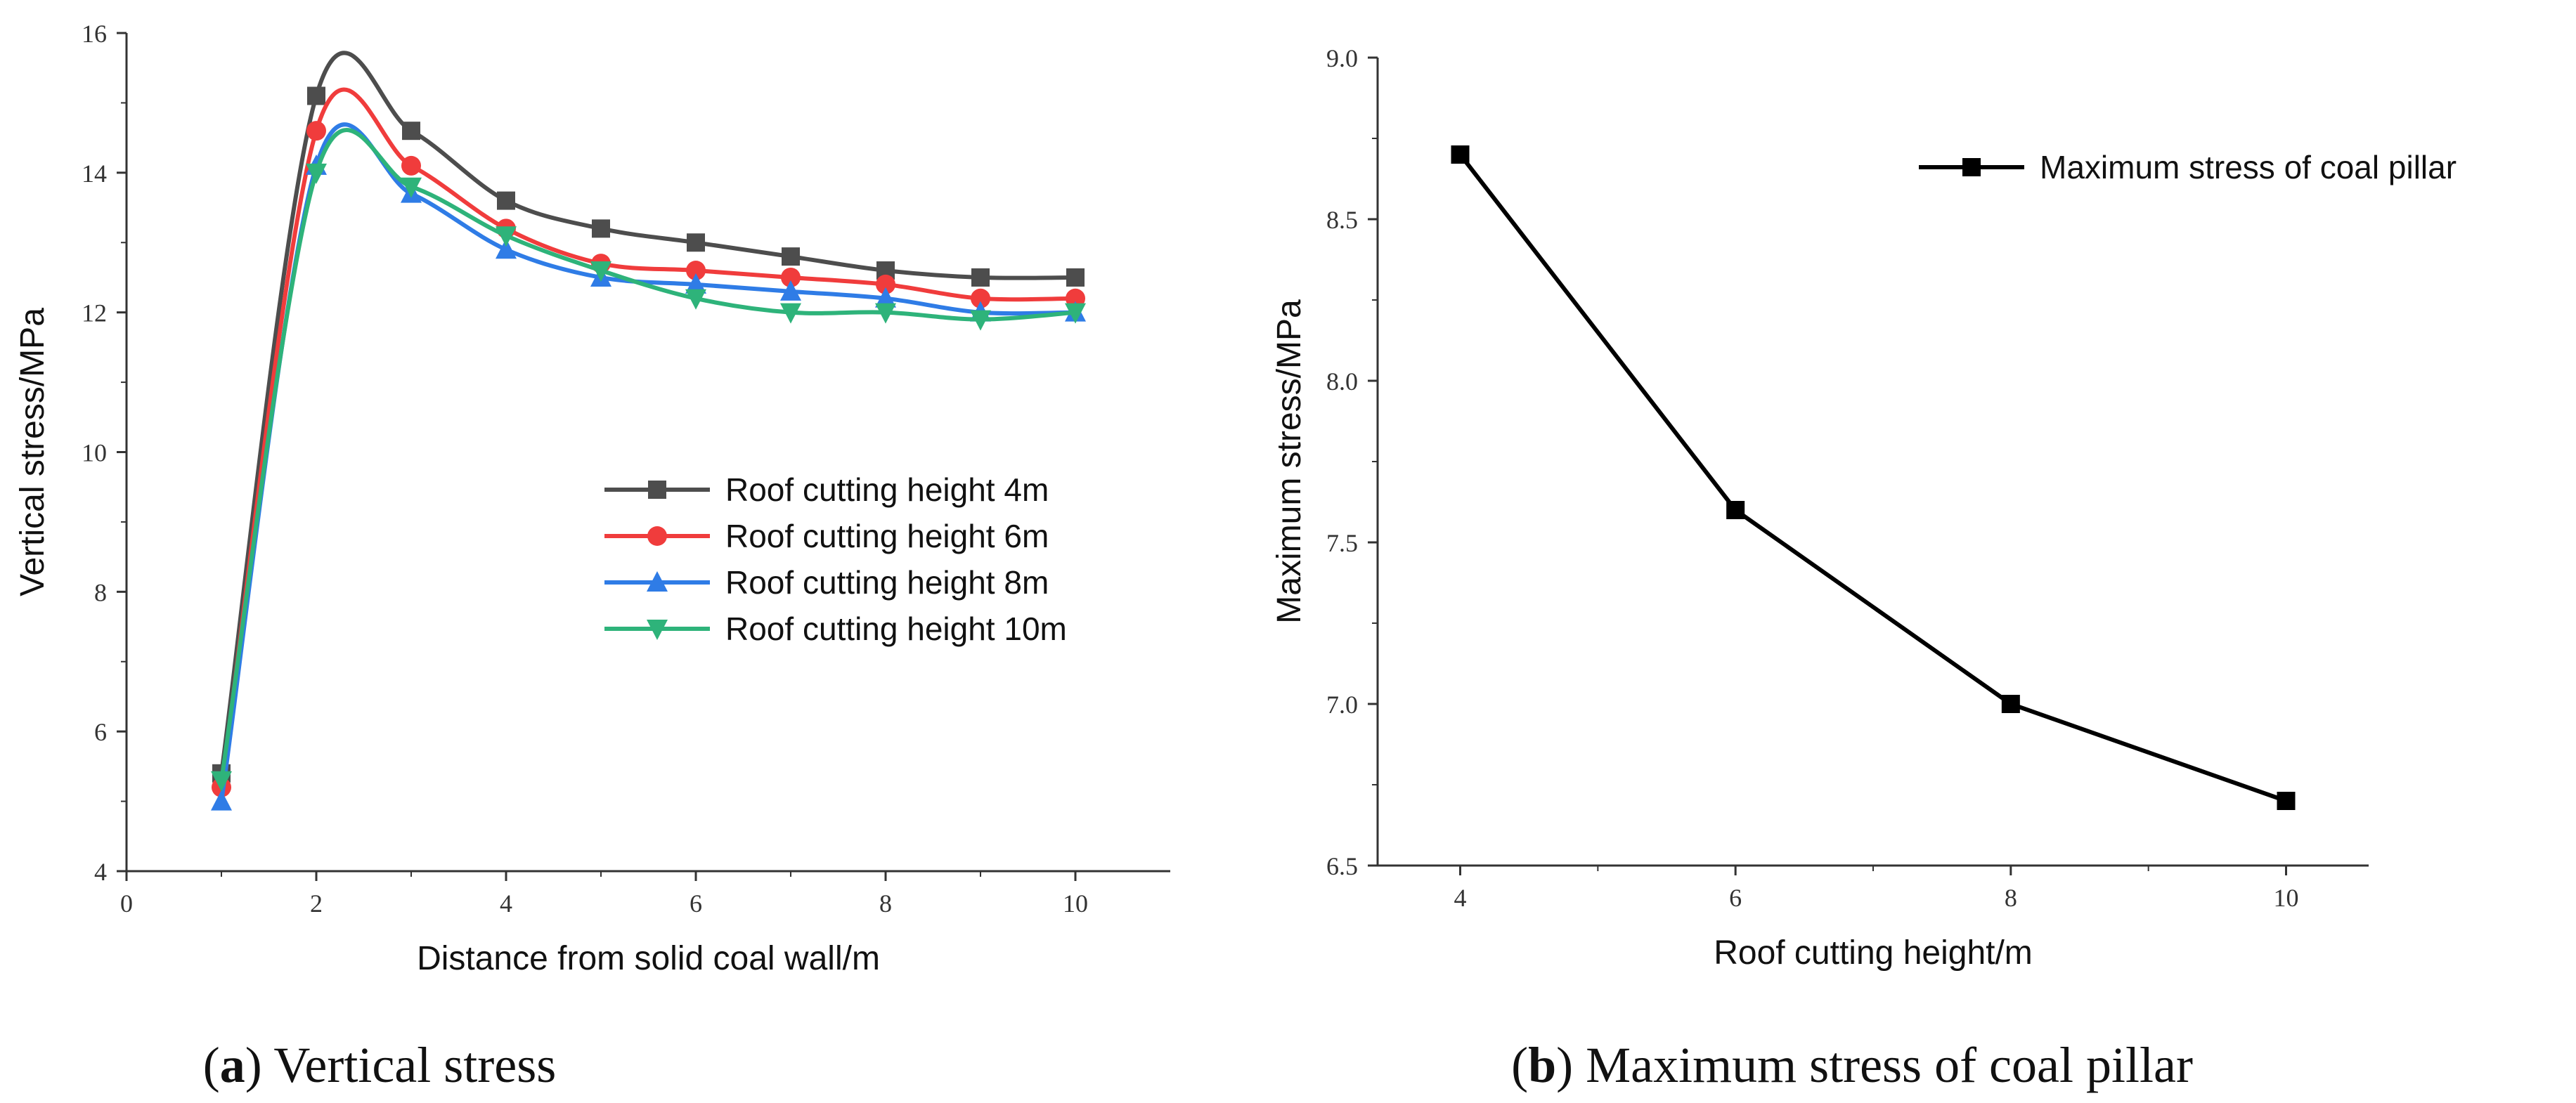 The image size is (2576, 1103). I want to click on y-tick-label: 7.5, so click(1342, 543).